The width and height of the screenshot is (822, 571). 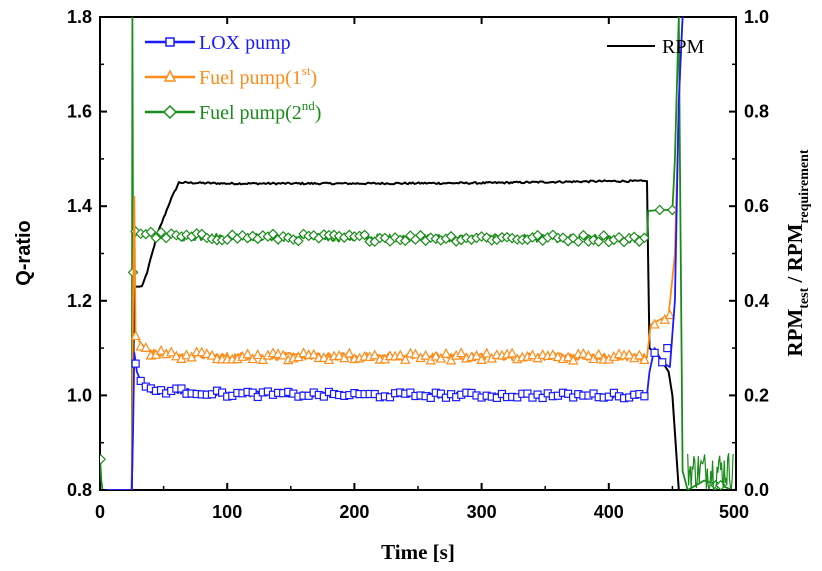 I want to click on x-tick-label: 300, so click(x=482, y=512).